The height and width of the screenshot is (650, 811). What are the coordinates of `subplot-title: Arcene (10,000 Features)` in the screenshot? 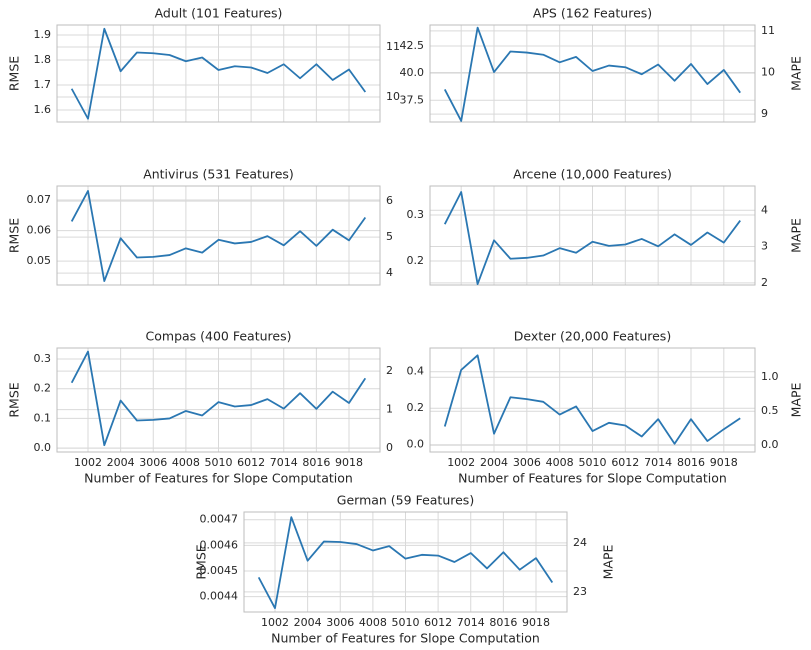 It's located at (592, 174).